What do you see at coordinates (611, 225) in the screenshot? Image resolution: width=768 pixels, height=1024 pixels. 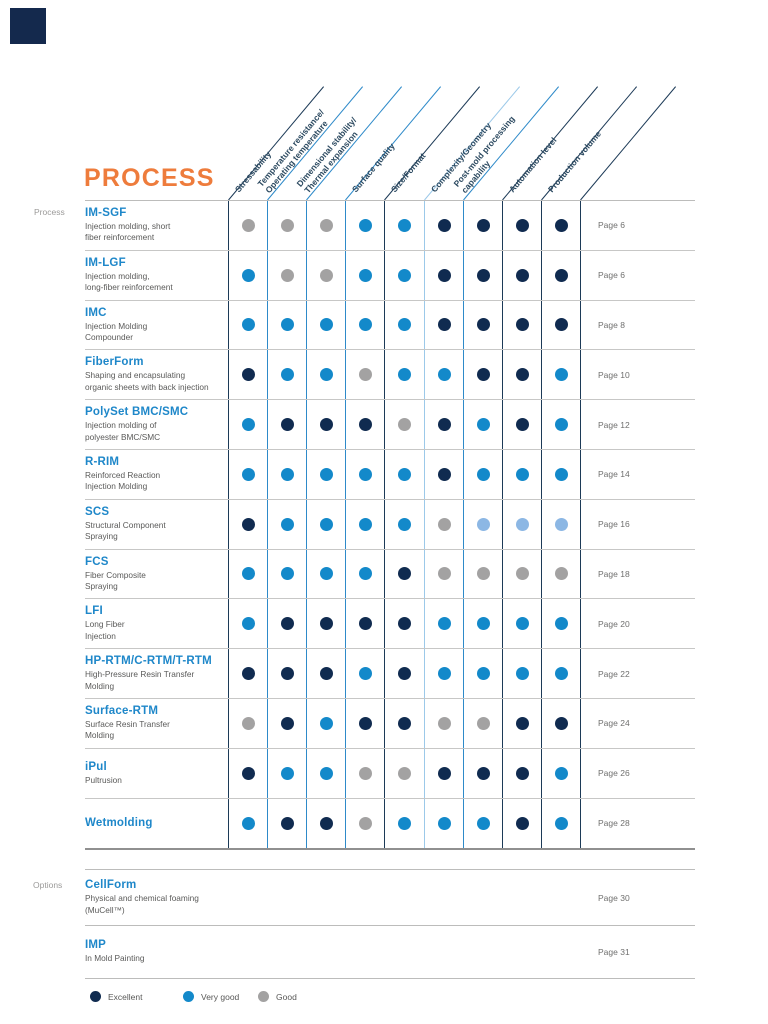 I see `page-reference: Page 6` at bounding box center [611, 225].